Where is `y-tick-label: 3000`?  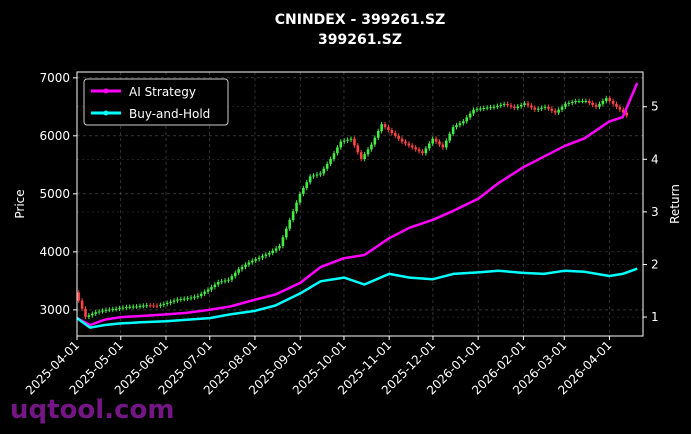 y-tick-label: 3000 is located at coordinates (54, 310).